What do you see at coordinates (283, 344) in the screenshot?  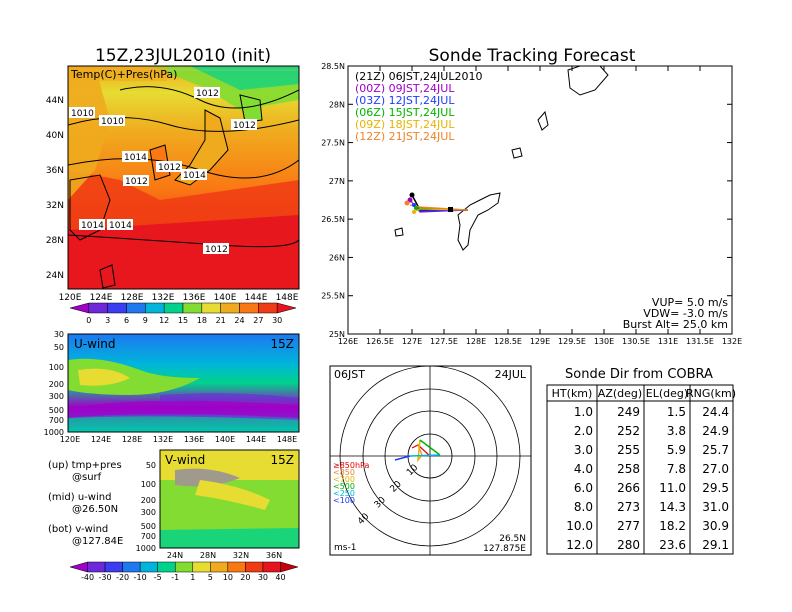 I see `u-wind-time: 15Z` at bounding box center [283, 344].